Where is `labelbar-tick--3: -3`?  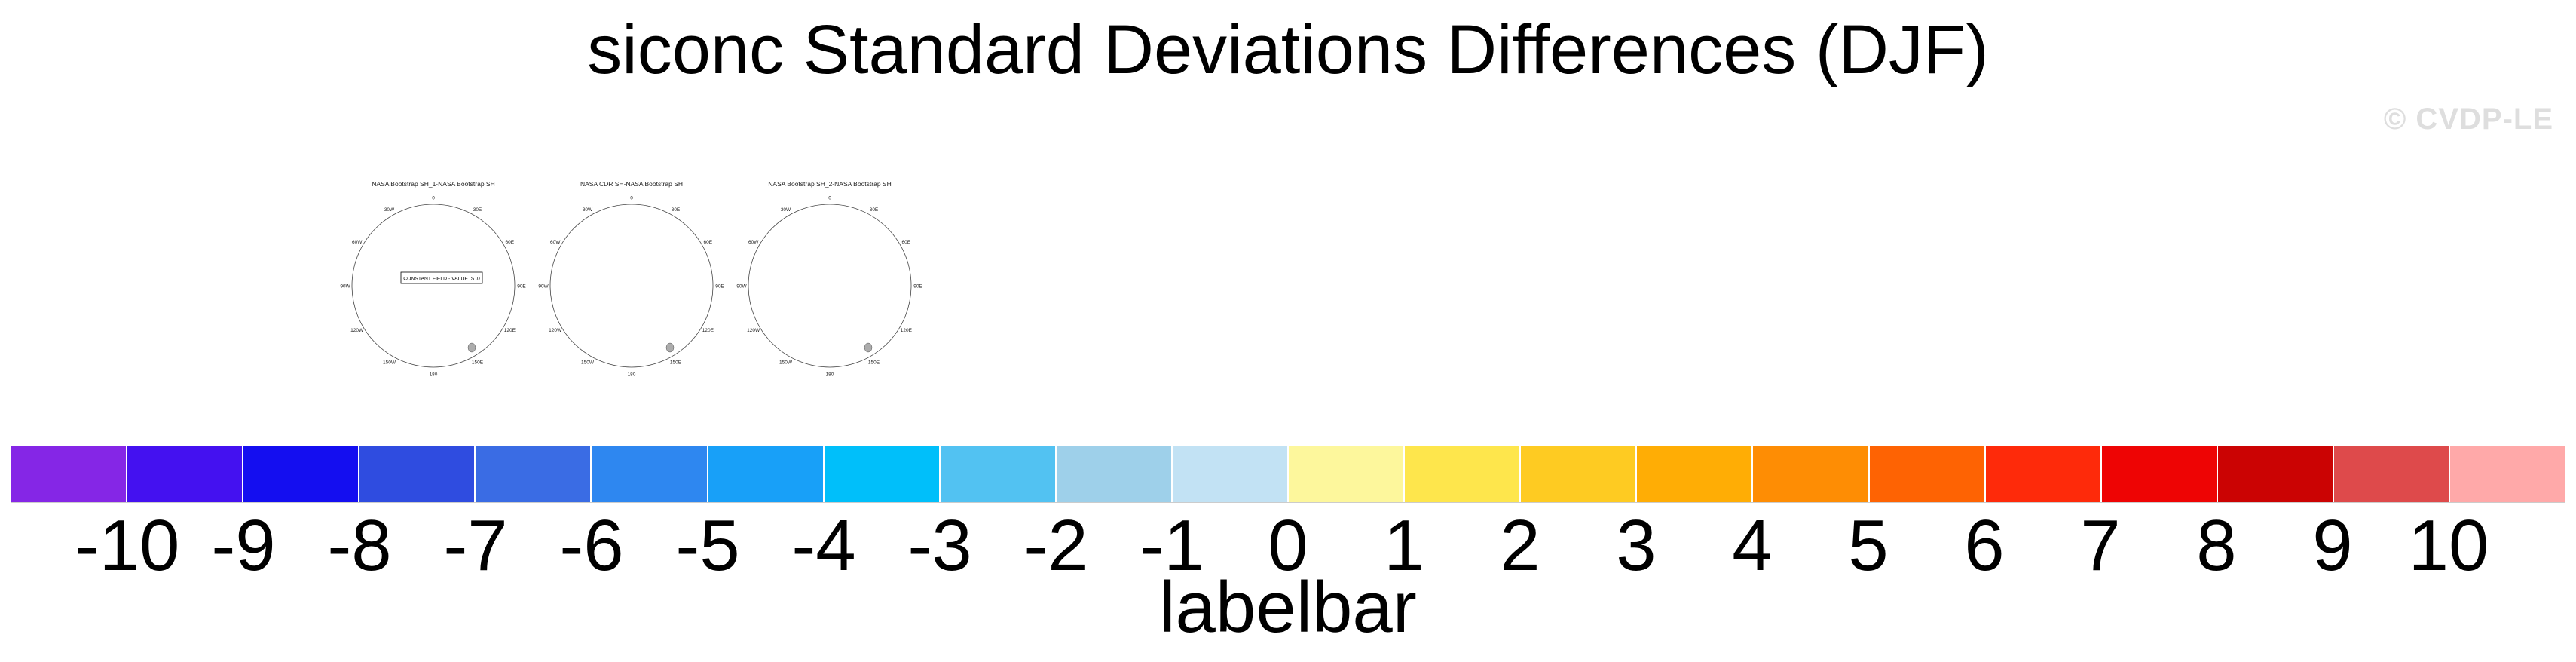 labelbar-tick--3: -3 is located at coordinates (940, 545).